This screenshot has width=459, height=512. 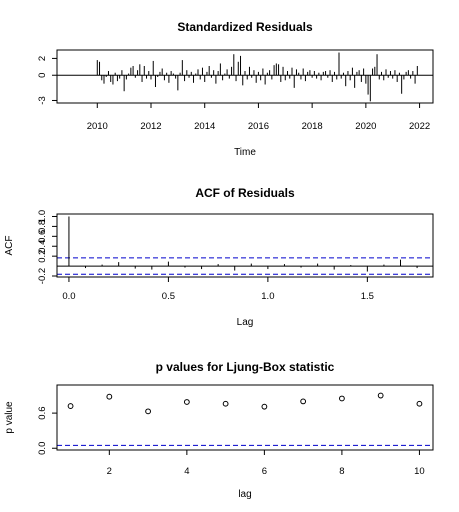 What do you see at coordinates (42, 100) in the screenshot?
I see `y-tick-label: -3` at bounding box center [42, 100].